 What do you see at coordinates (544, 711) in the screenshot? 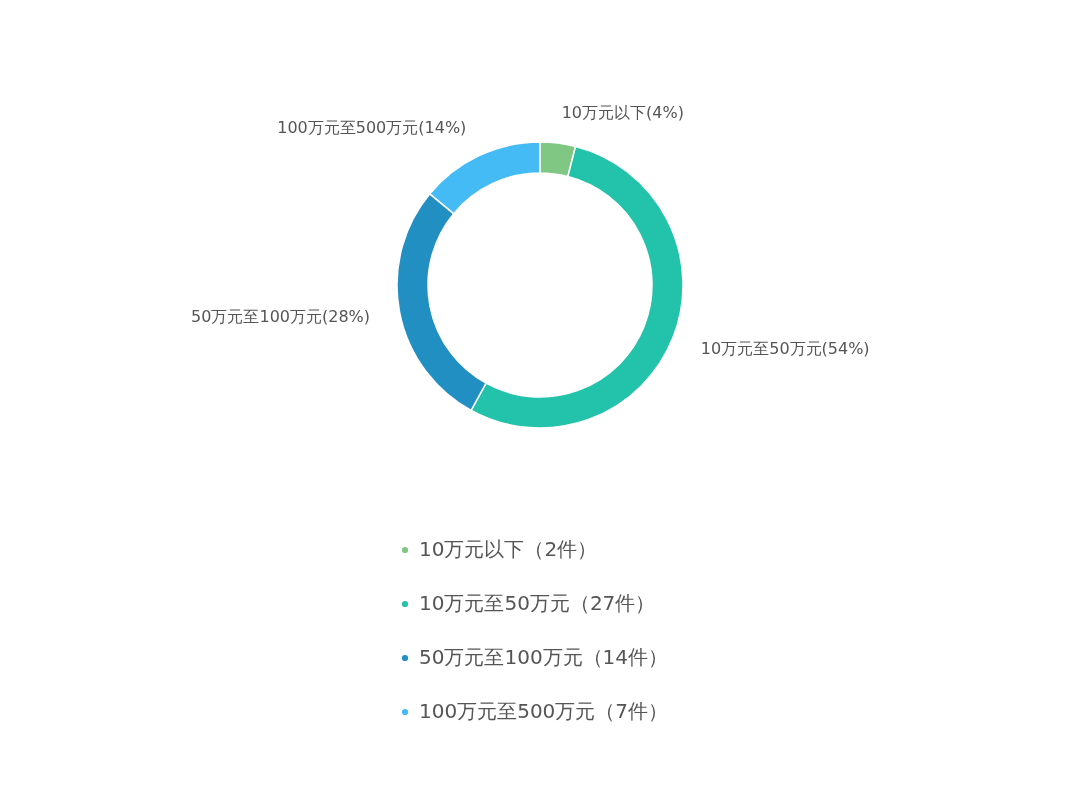
I see `legend-label: 100万元至500万元（7件）` at bounding box center [544, 711].